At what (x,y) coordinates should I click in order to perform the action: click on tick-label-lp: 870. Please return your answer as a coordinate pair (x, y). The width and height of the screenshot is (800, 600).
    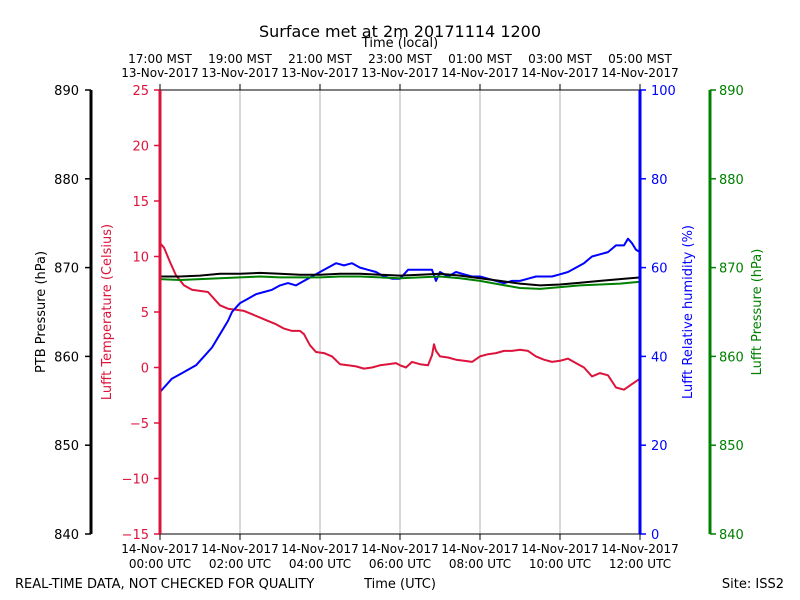
    Looking at the image, I should click on (731, 269).